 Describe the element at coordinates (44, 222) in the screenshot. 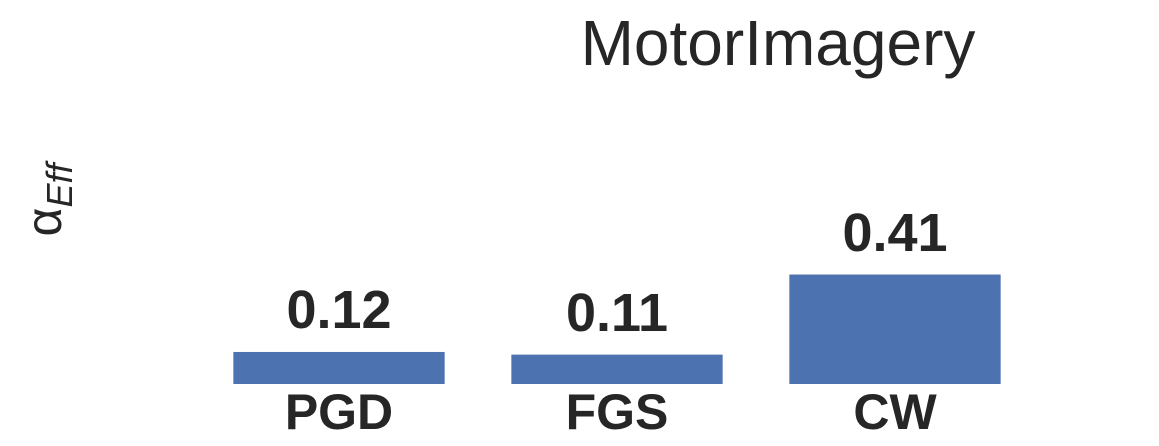

I see `y-label-symbol: α` at that location.